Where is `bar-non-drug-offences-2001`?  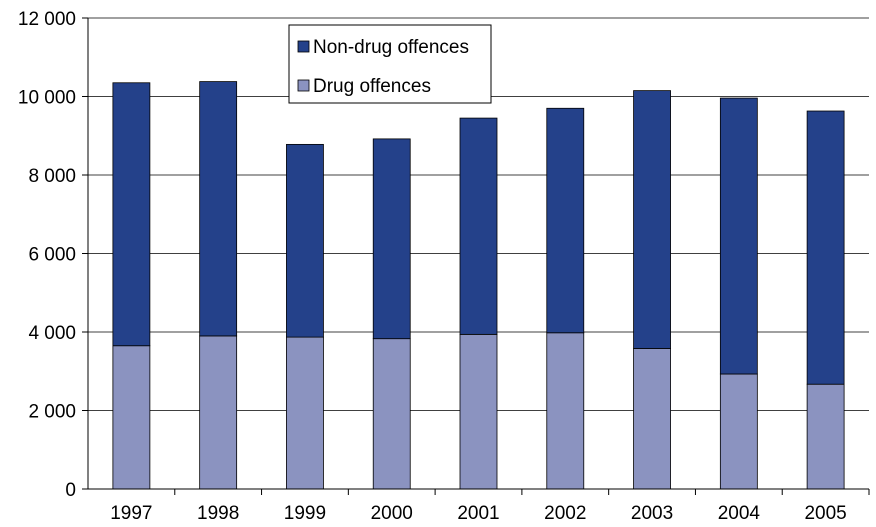
bar-non-drug-offences-2001 is located at coordinates (478, 226).